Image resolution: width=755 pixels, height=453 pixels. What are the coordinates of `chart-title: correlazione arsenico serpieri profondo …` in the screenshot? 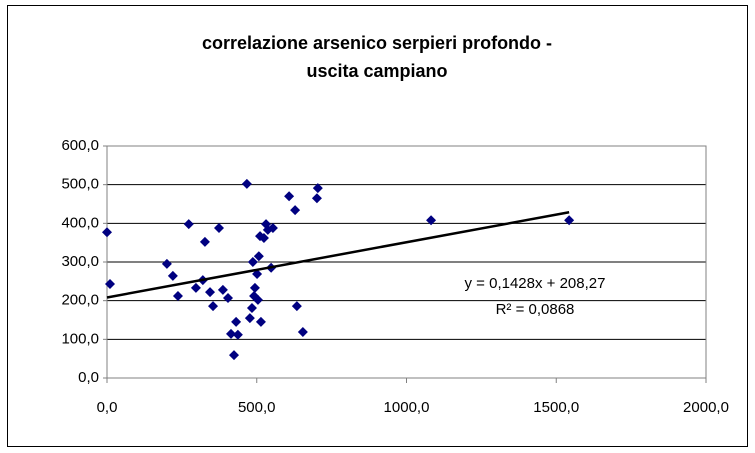 It's located at (377, 43).